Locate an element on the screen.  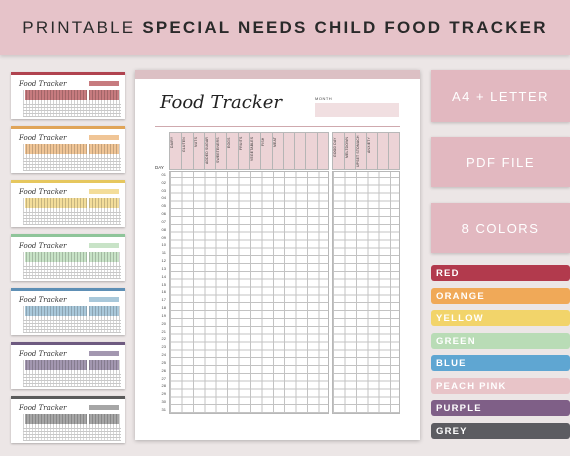
column-header: NUTS is located at coordinates (198, 151).